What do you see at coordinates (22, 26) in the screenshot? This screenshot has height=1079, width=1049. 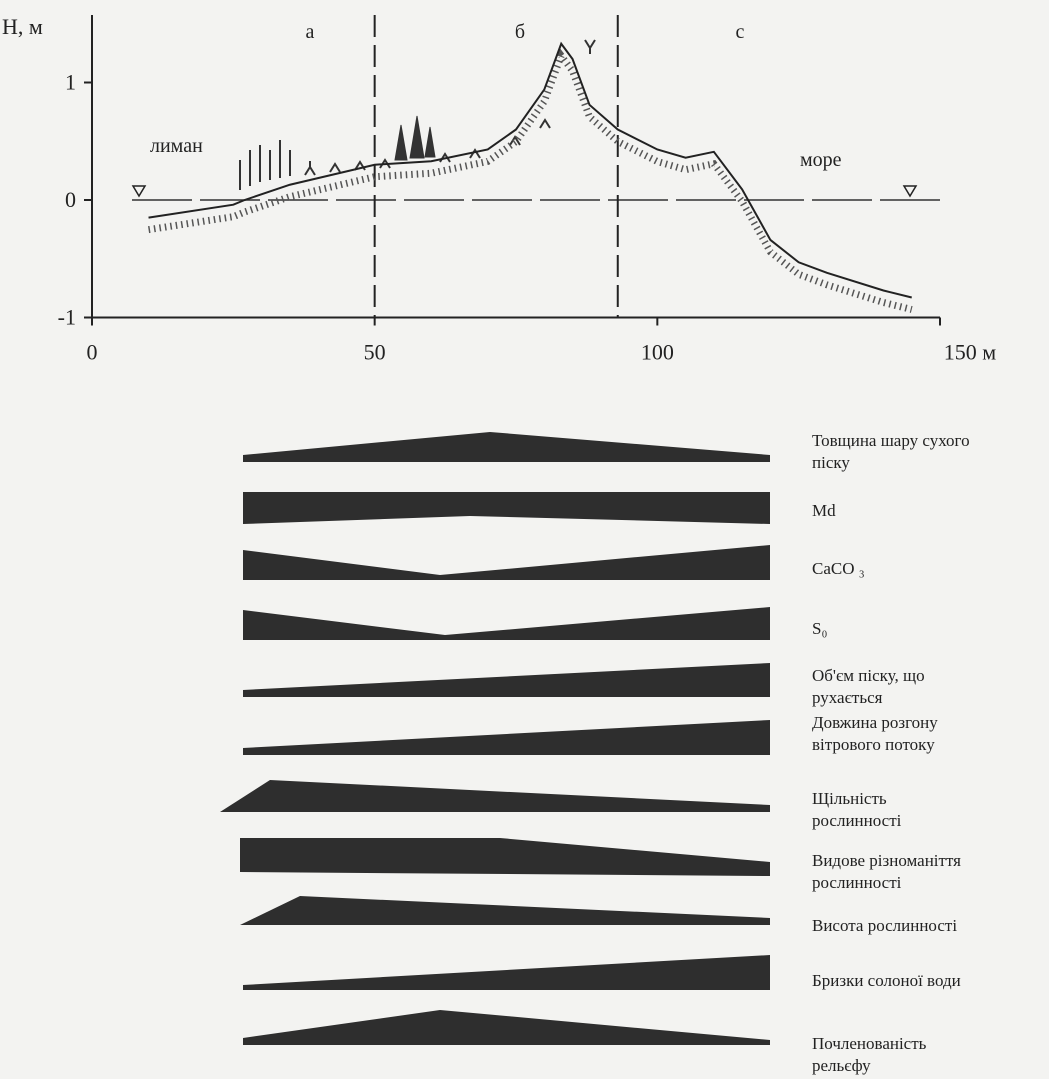 I see `y-axis-label: H, м` at bounding box center [22, 26].